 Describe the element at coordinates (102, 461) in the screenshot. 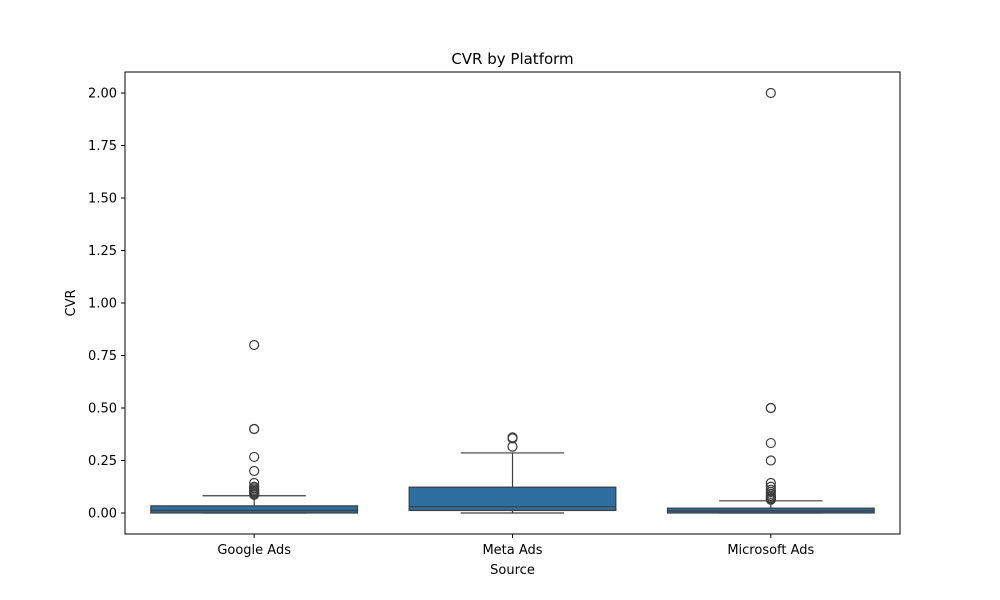

I see `y-tick-label: 0.25` at that location.